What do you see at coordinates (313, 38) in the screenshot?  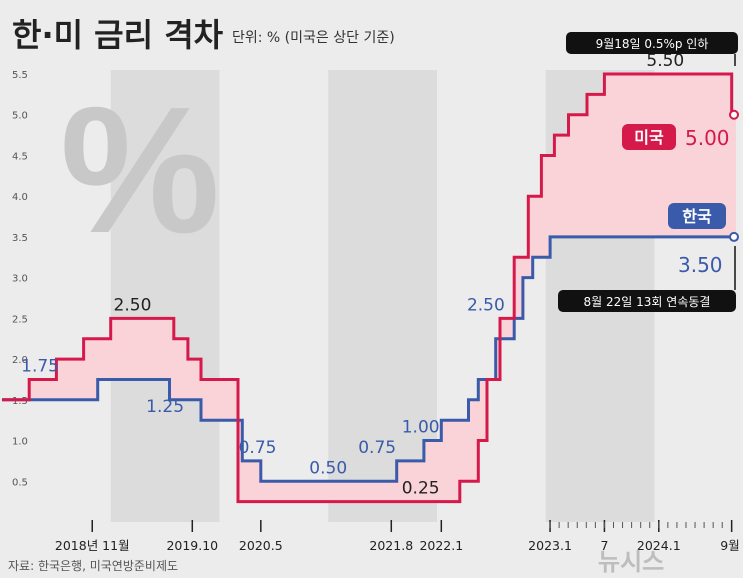 I see `unit-note: 단위: % (미국은 상단 기준)` at bounding box center [313, 38].